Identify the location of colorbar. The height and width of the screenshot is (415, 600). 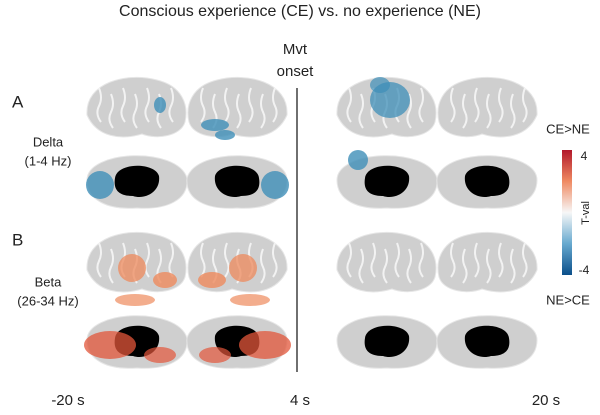
(567, 212).